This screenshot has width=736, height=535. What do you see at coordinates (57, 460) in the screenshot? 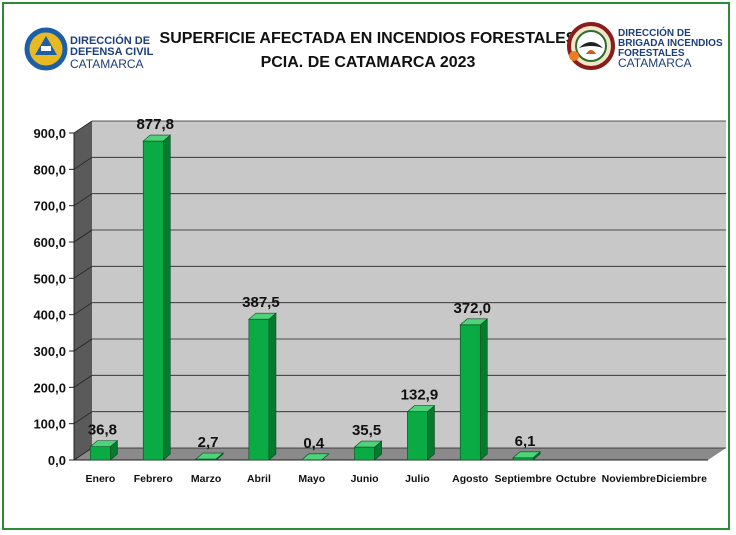
I see `y-tick-label: 0,0` at bounding box center [57, 460].